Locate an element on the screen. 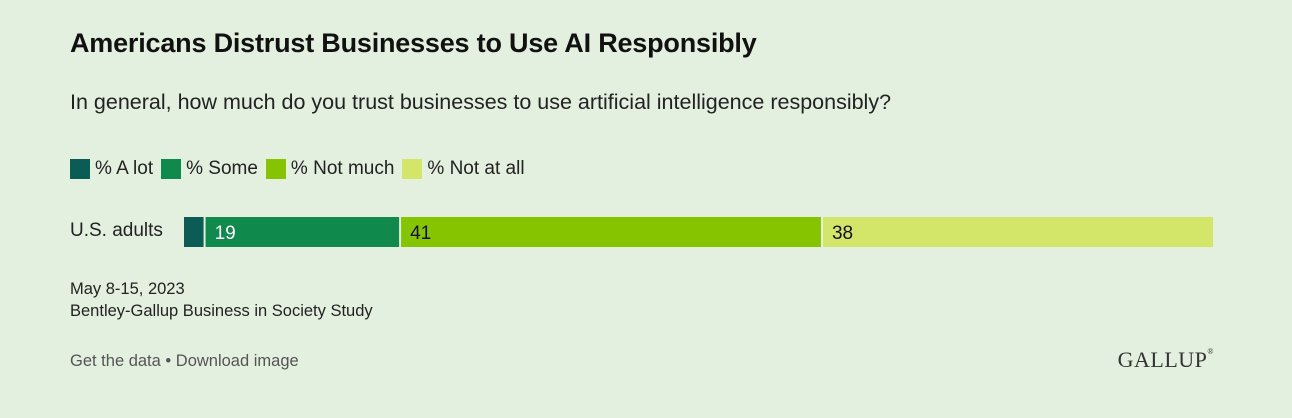 Image resolution: width=1292 pixels, height=418 pixels. gallup-logo: GALLUP® is located at coordinates (1166, 360).